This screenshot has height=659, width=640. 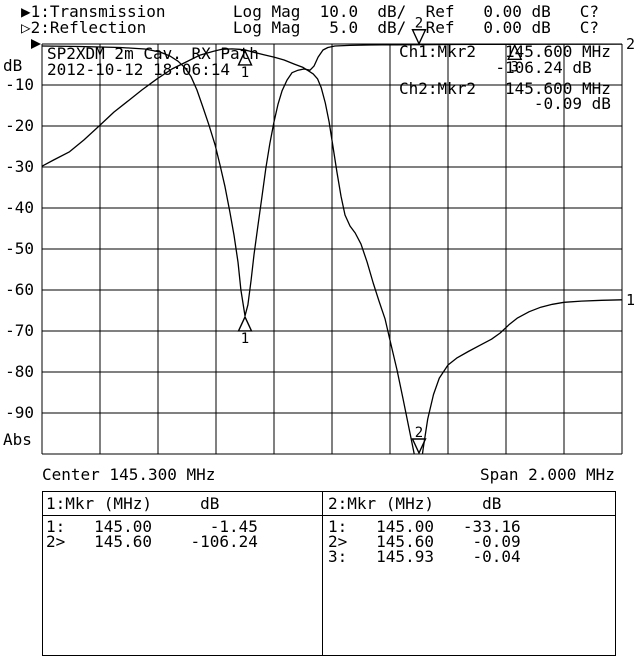 What do you see at coordinates (19, 371) in the screenshot?
I see `y-axis-tick-label: -80` at bounding box center [19, 371].